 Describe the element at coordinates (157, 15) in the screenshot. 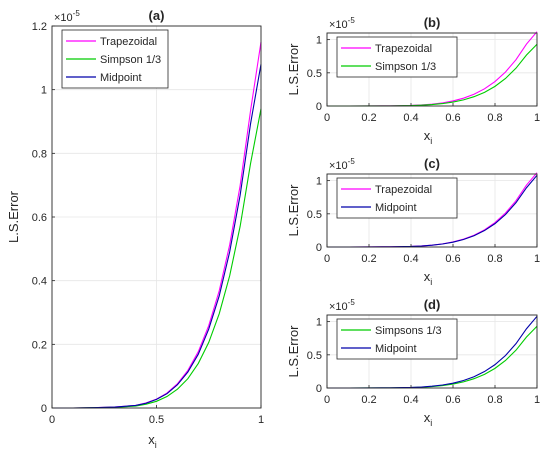

I see `panel-title: (a)` at that location.